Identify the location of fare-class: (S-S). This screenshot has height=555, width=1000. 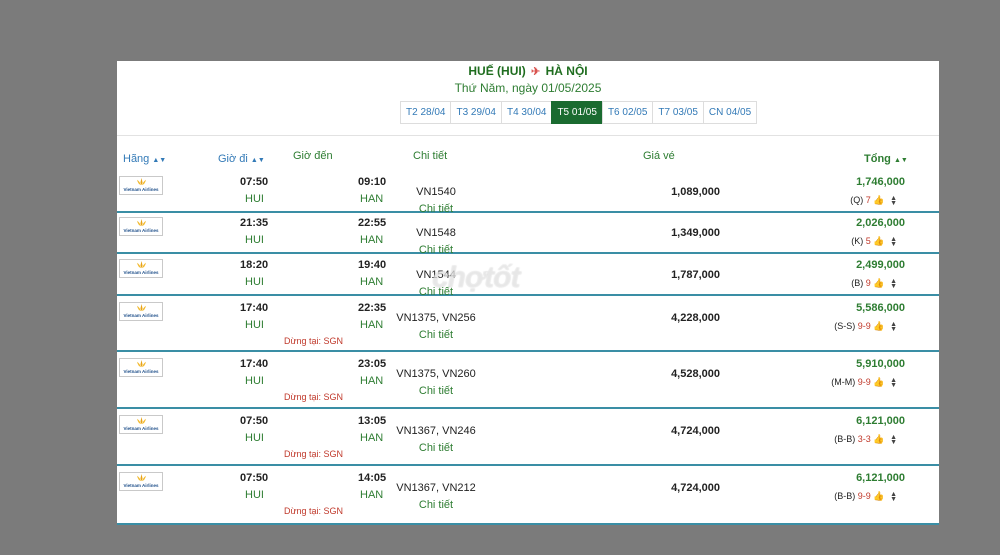
(845, 326).